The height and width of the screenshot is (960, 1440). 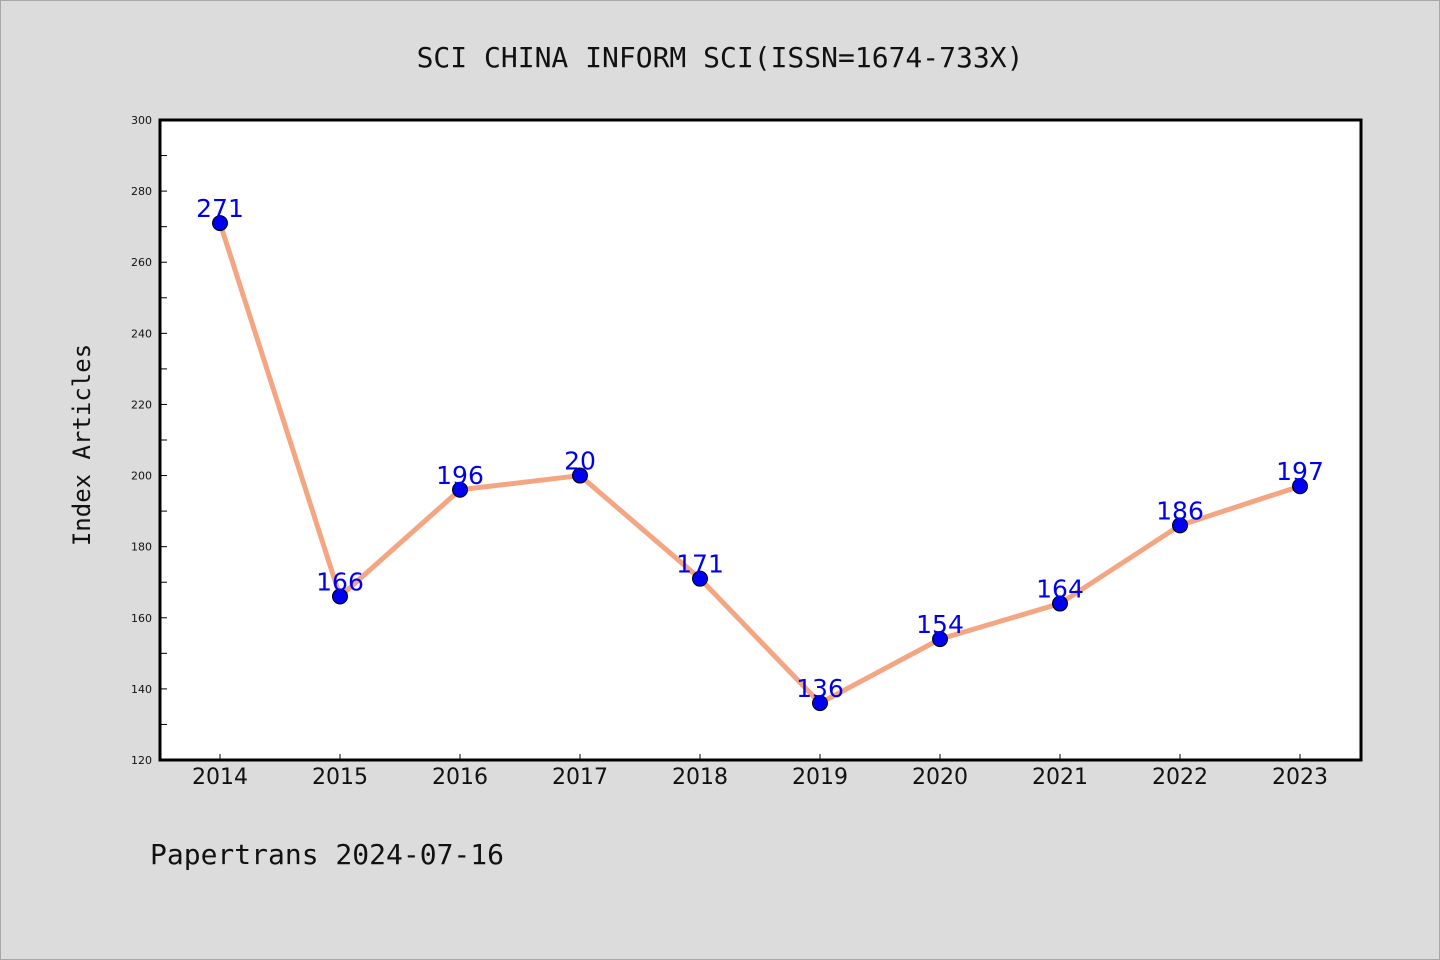 I want to click on data-point-label: 196, so click(x=460, y=475).